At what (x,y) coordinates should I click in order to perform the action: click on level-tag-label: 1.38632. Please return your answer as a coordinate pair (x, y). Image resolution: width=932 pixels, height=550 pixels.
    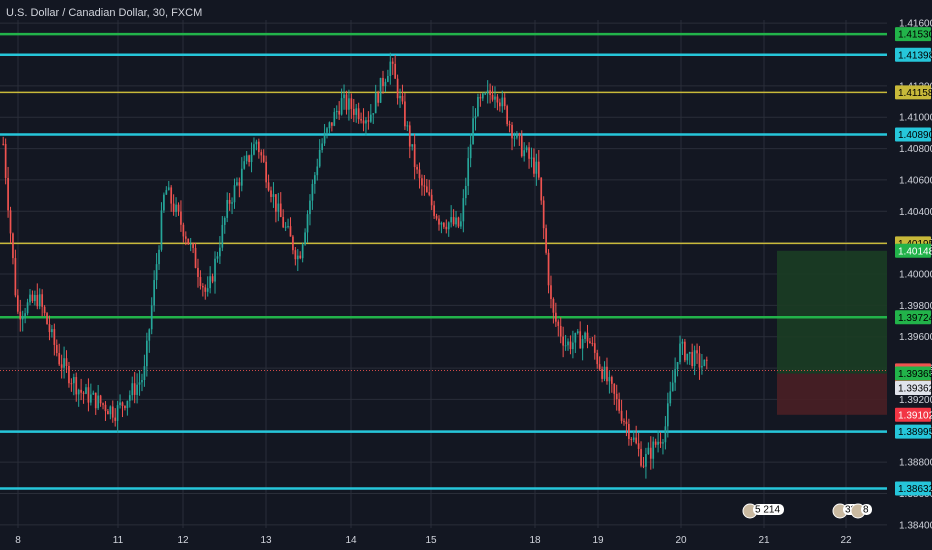
    Looking at the image, I should click on (915, 489).